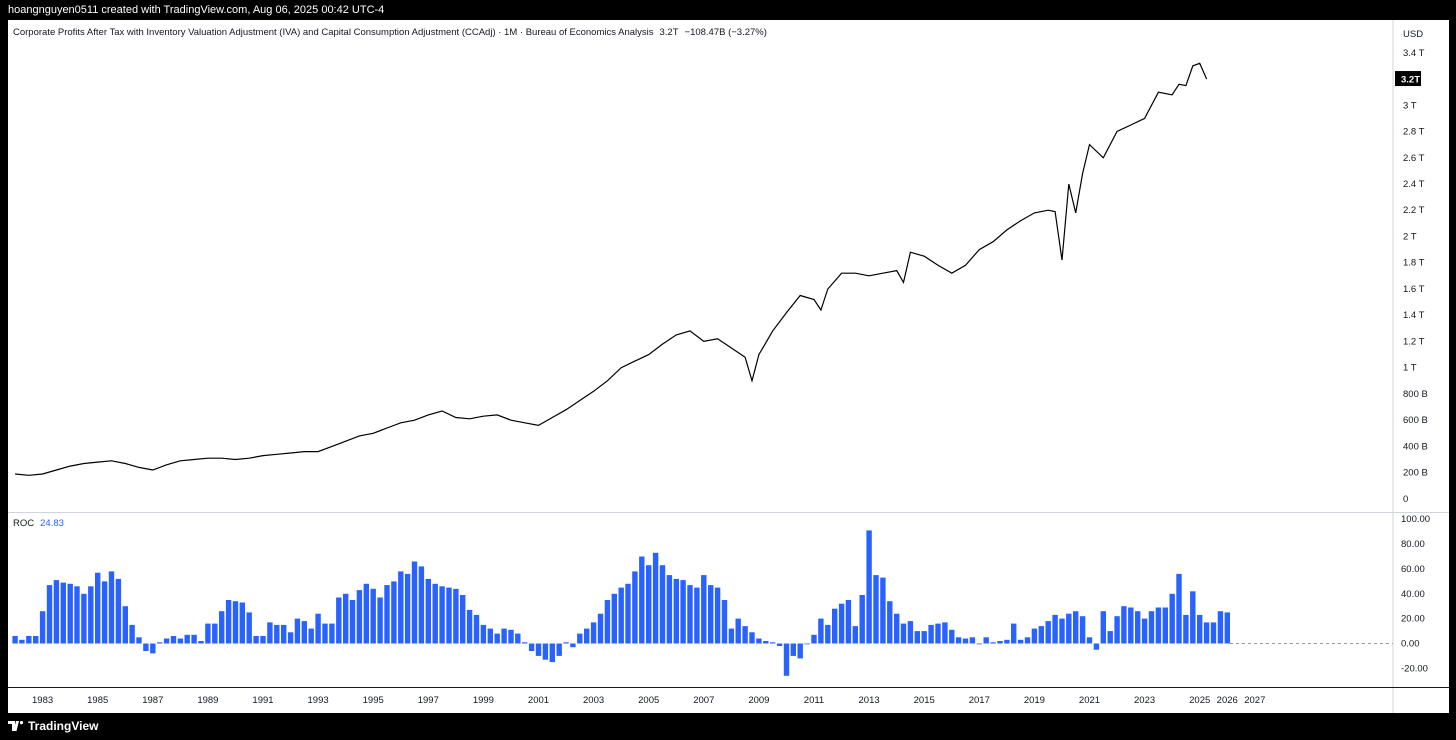  What do you see at coordinates (703, 700) in the screenshot?
I see `x-axis-tick-label: 2007` at bounding box center [703, 700].